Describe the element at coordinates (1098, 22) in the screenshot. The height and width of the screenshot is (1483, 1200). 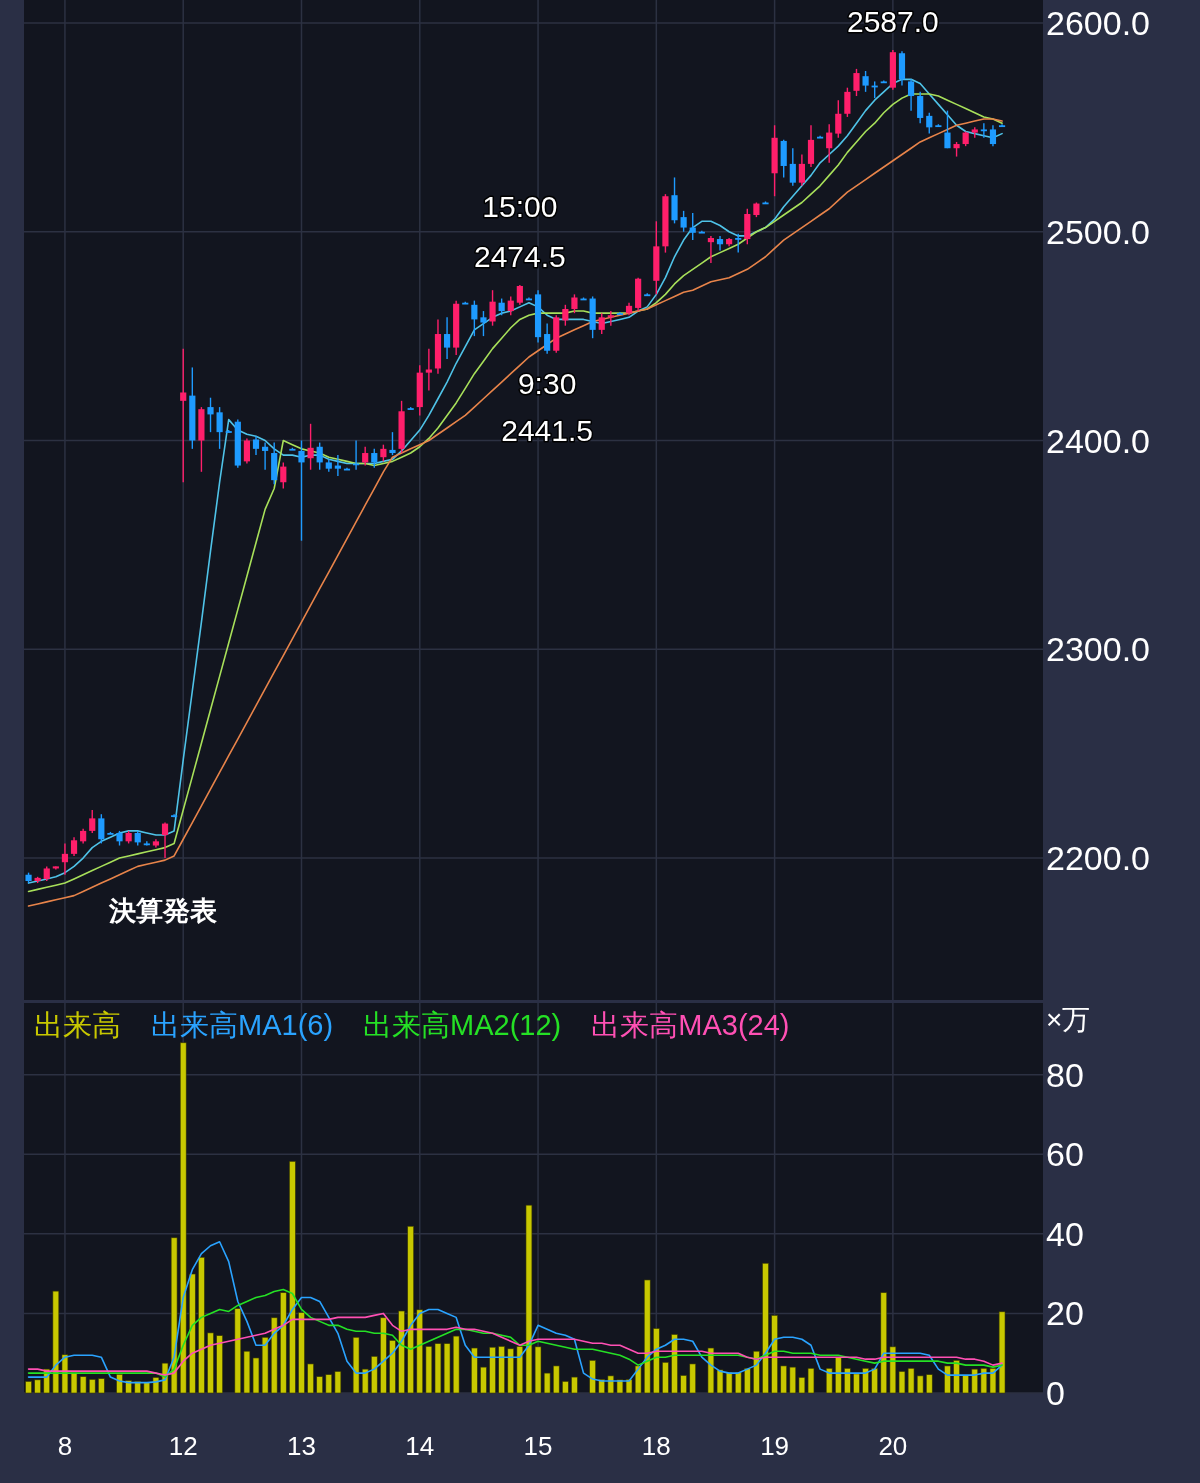
I see `y-tick-label: 2600.0` at that location.